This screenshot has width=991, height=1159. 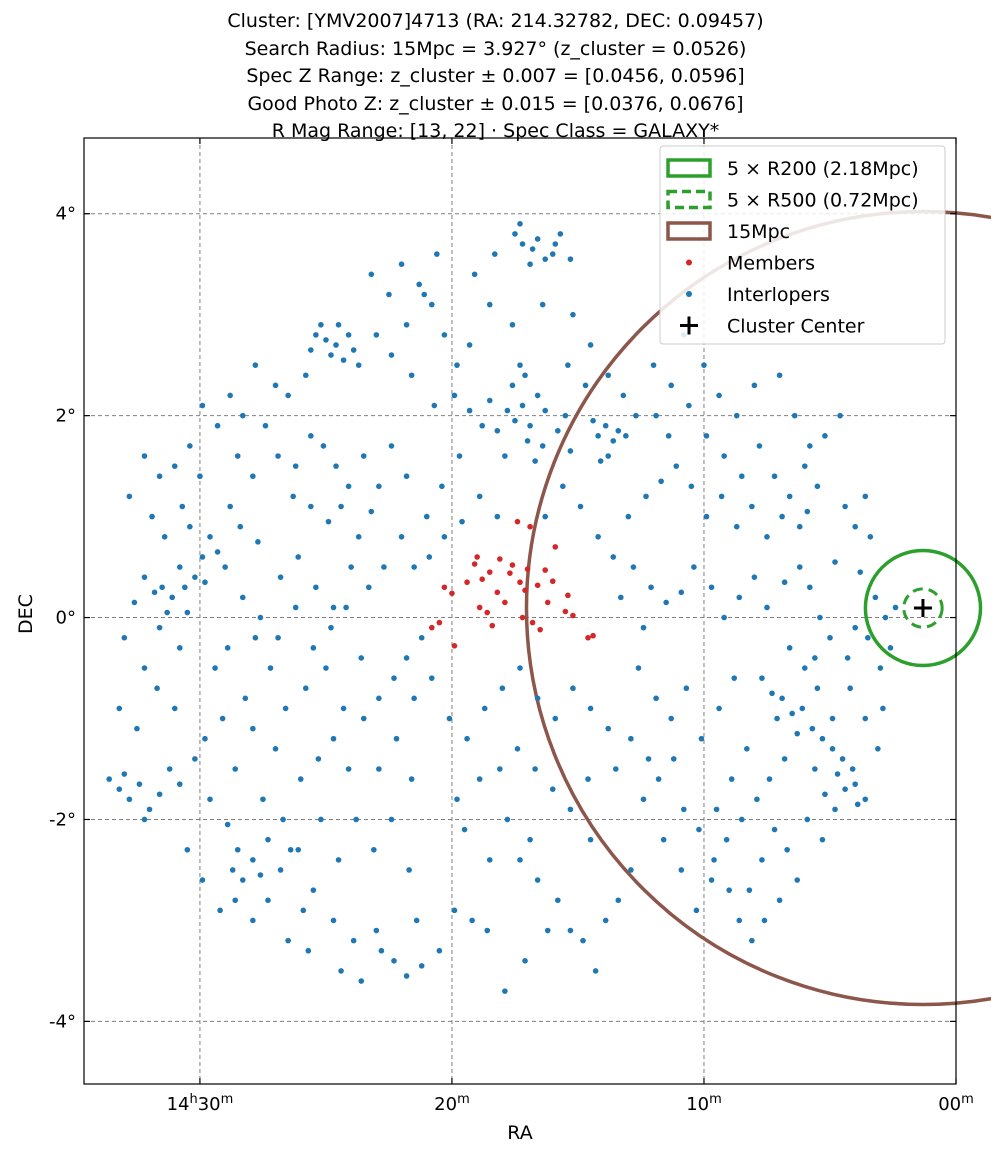 I want to click on y-tick-label: 2°, so click(x=66, y=416).